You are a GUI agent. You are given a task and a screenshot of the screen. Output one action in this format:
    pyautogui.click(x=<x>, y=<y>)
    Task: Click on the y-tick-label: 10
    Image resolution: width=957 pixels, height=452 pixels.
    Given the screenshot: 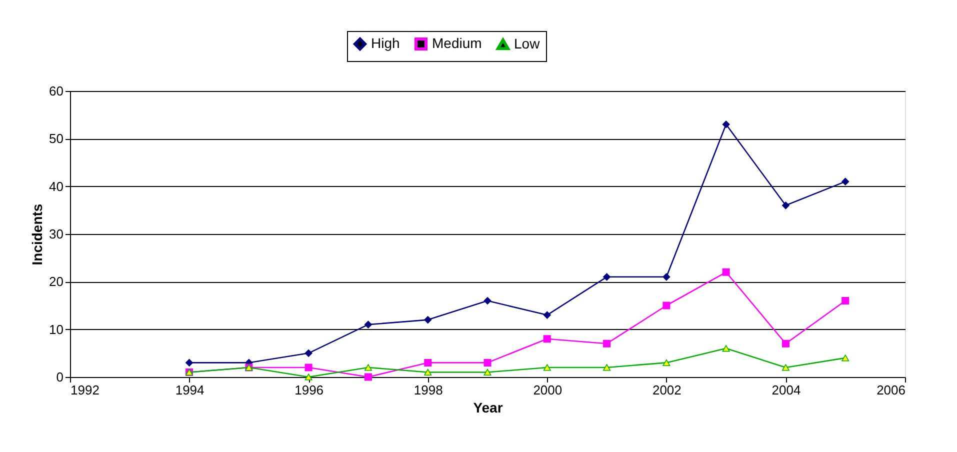 What is the action you would take?
    pyautogui.click(x=56, y=329)
    